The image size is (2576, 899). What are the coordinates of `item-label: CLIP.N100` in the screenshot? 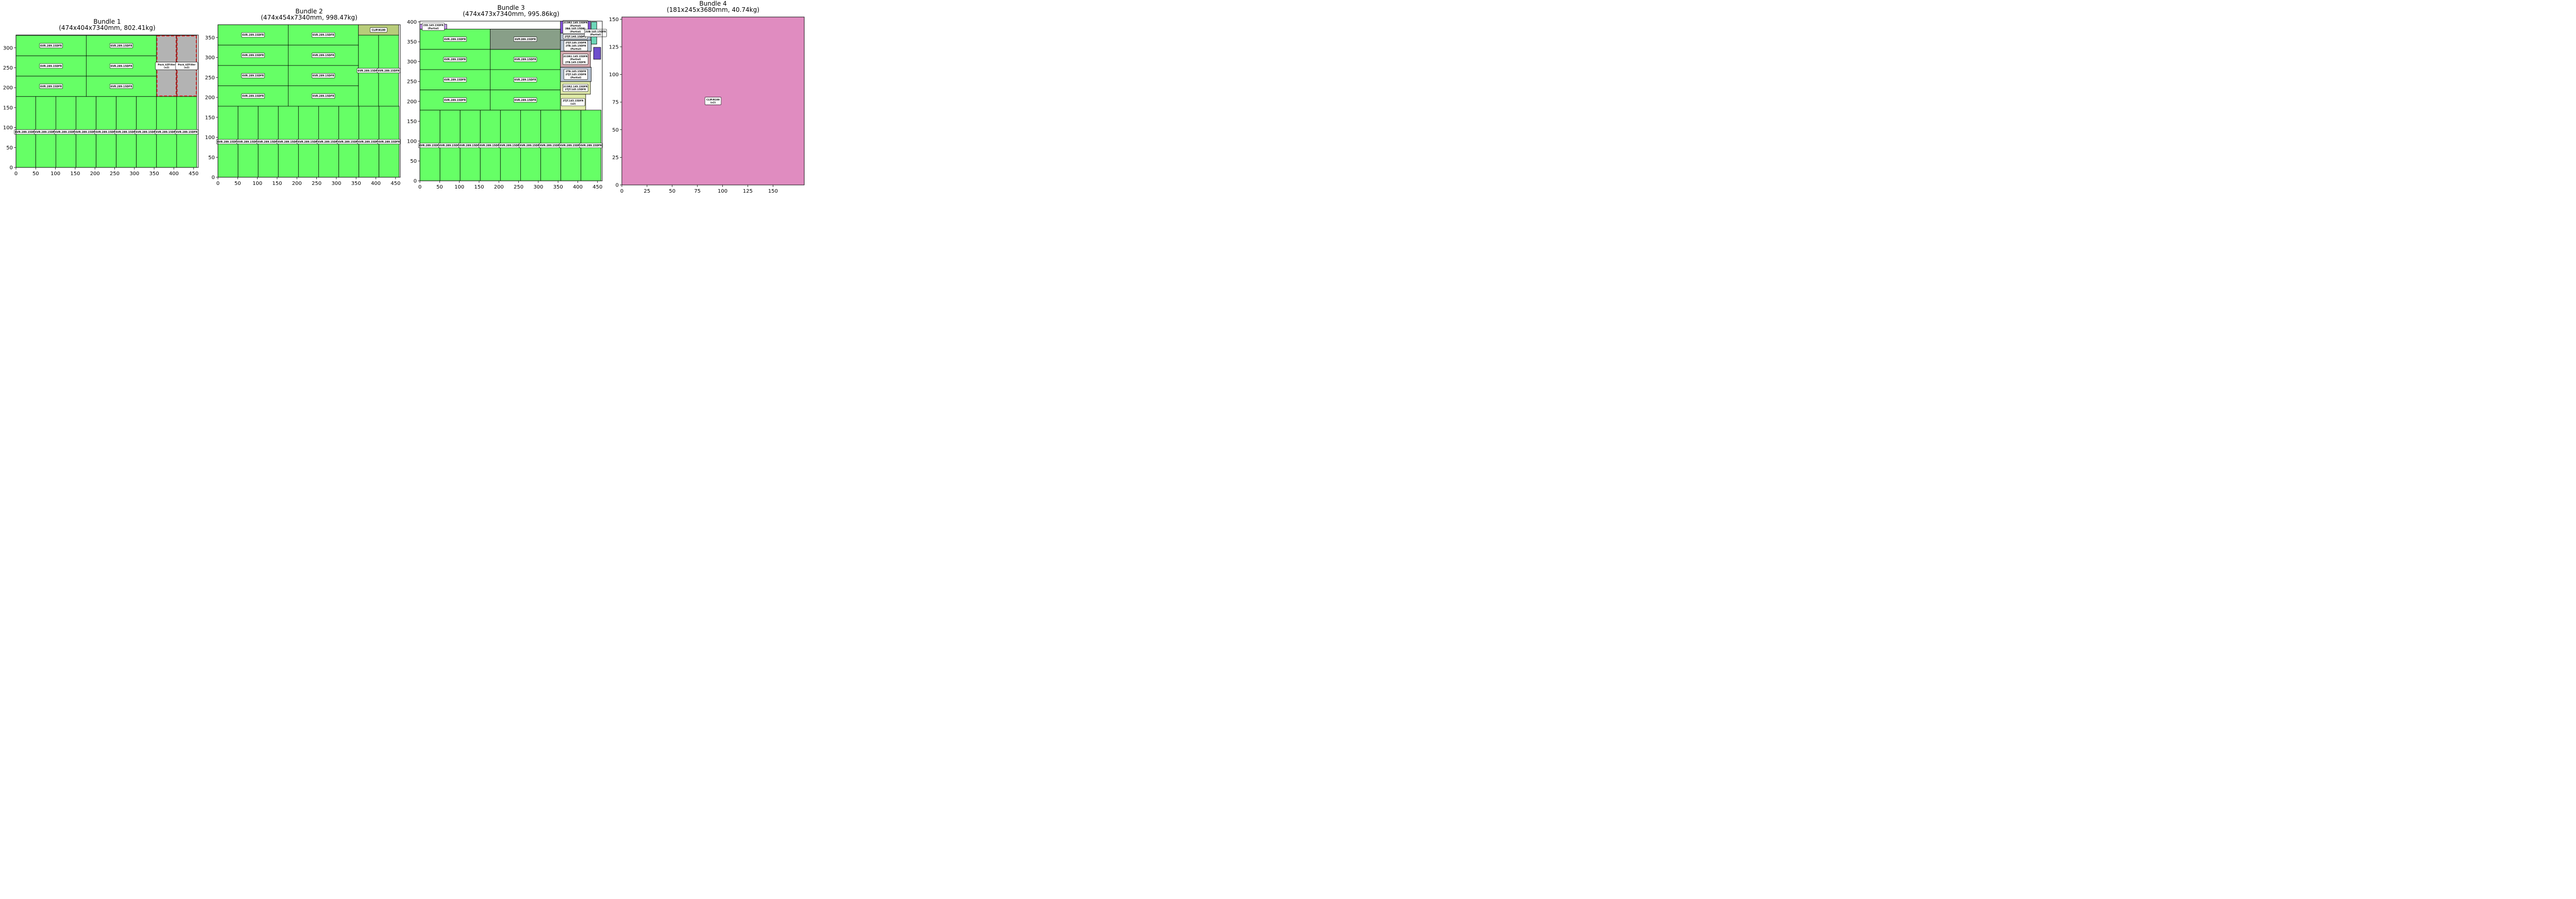 It's located at (378, 30).